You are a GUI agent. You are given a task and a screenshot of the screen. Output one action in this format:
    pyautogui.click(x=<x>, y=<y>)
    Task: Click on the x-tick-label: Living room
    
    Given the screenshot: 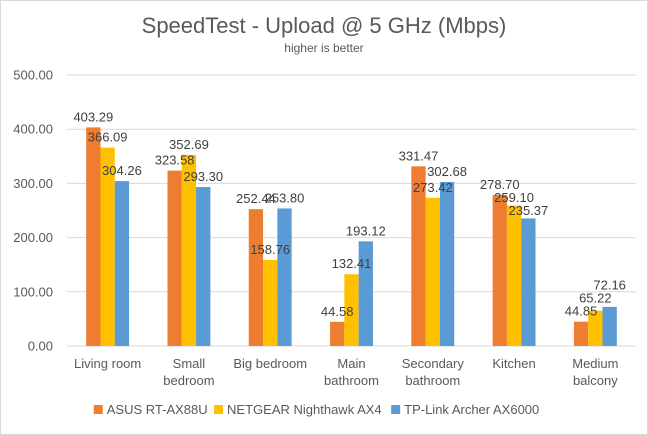 What is the action you would take?
    pyautogui.click(x=107, y=363)
    